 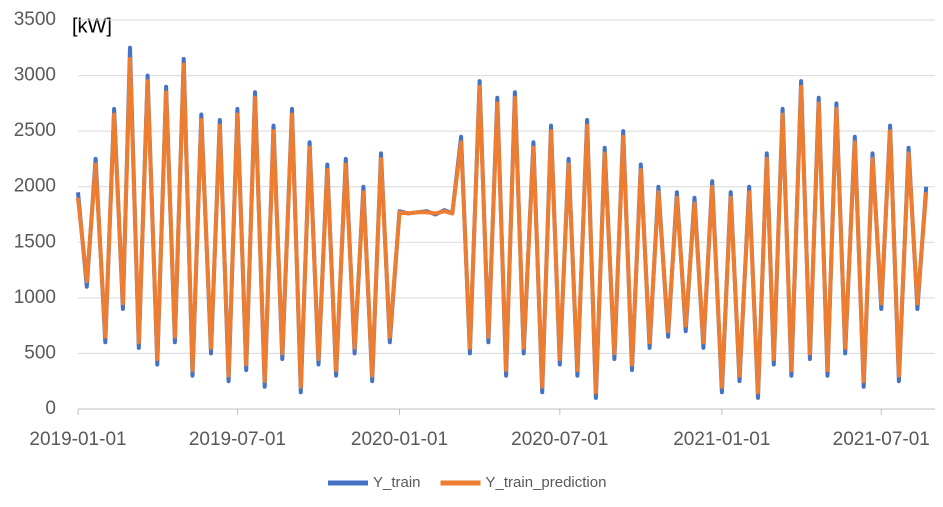 I want to click on y-tick-label: 0, so click(x=50, y=408).